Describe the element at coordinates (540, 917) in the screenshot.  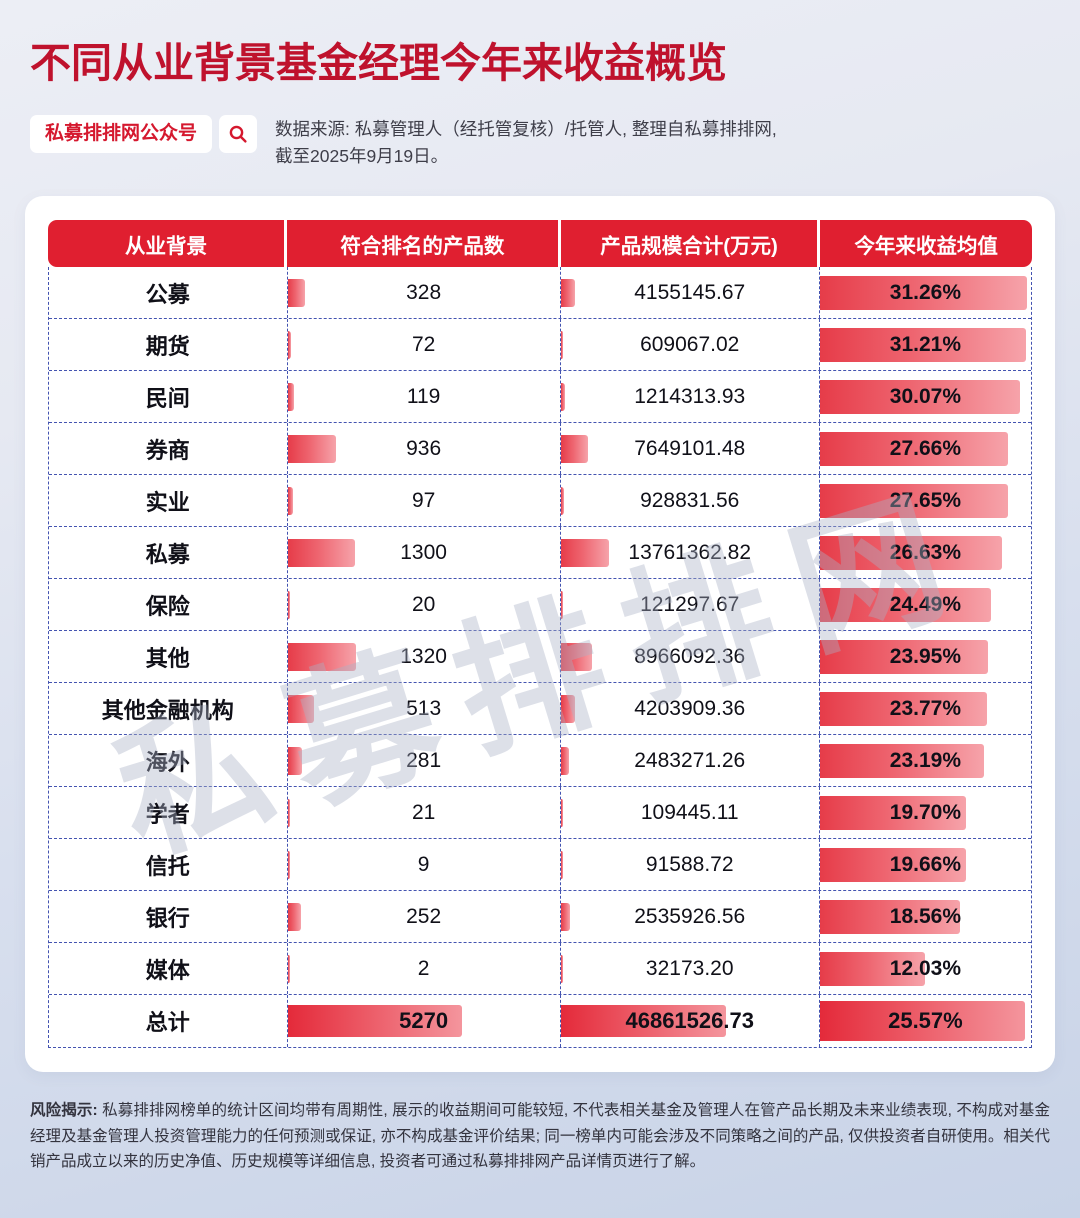
I see `table-row: 银行 252 2535926.56 18.56%` at that location.